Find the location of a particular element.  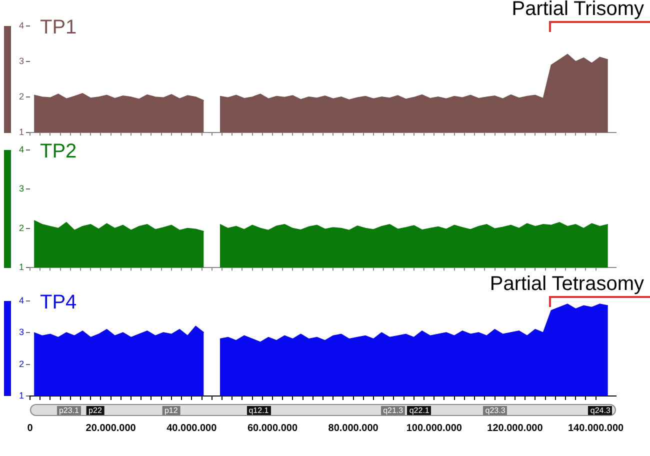

x-tick-label: 20.000.000 is located at coordinates (111, 428).